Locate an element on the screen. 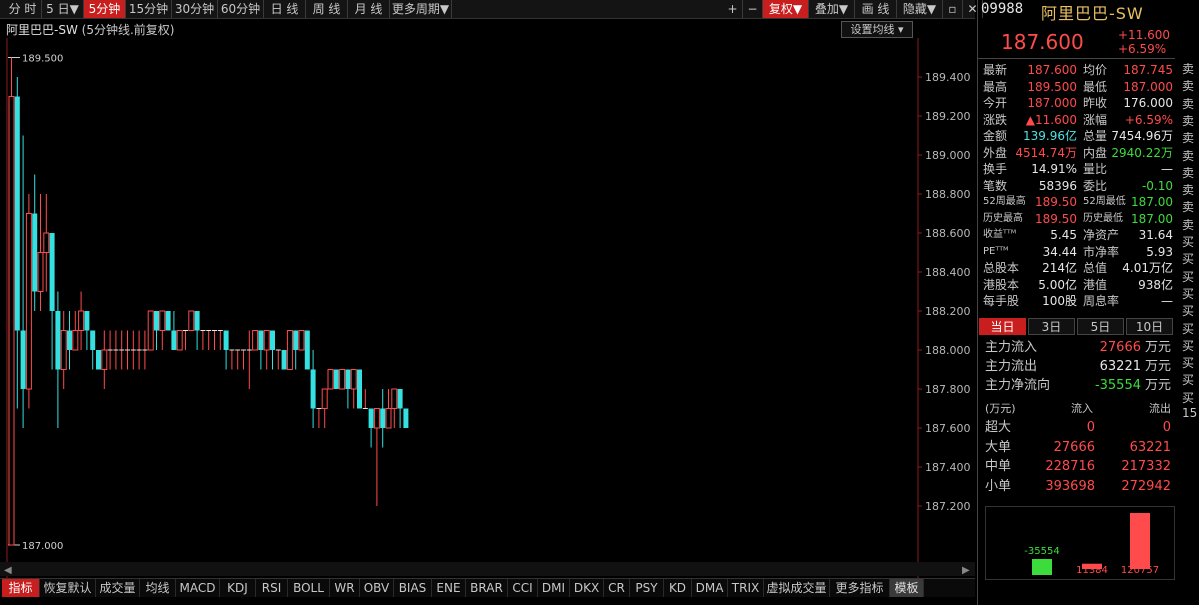 The height and width of the screenshot is (605, 1199). scroll-left-icon: ◀ is located at coordinates (8, 570).